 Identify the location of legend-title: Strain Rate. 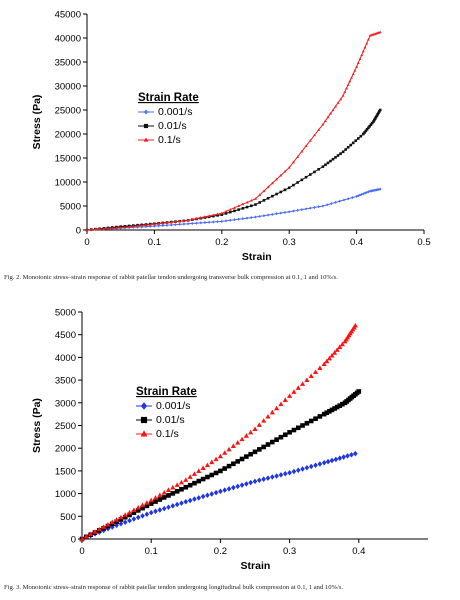
(168, 98).